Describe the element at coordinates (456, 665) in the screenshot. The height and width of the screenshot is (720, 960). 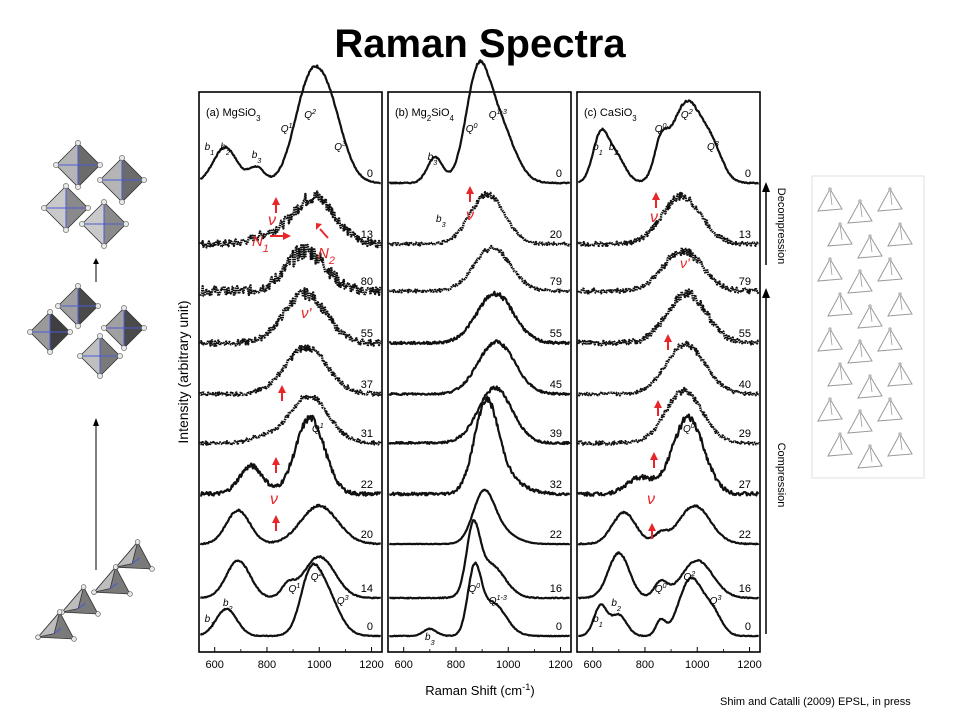
I see `x-tick-label: 800` at that location.